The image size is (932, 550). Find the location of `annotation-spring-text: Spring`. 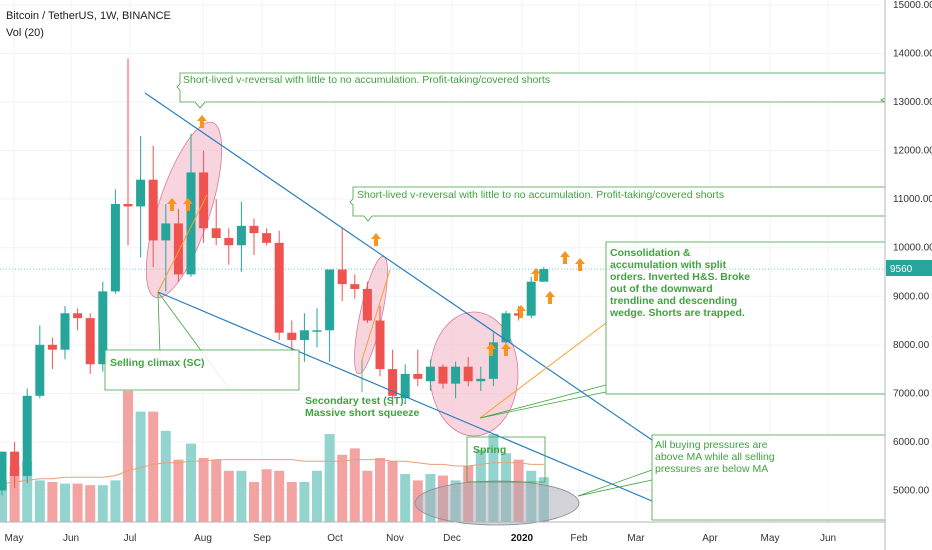

annotation-spring-text: Spring is located at coordinates (489, 450).